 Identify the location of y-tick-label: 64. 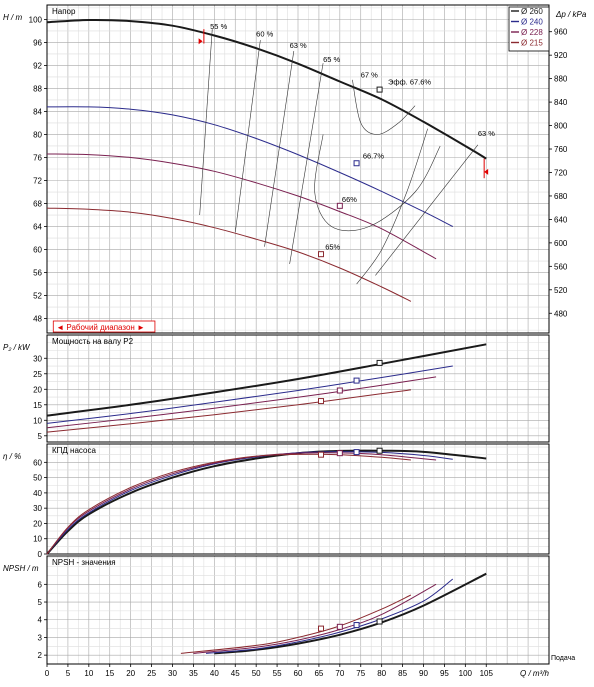
(37, 227).